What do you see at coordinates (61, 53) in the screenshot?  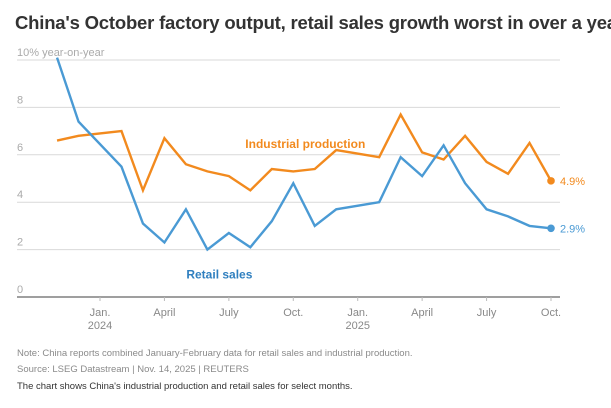 I see `y-tick-label: 10% year-on-year` at bounding box center [61, 53].